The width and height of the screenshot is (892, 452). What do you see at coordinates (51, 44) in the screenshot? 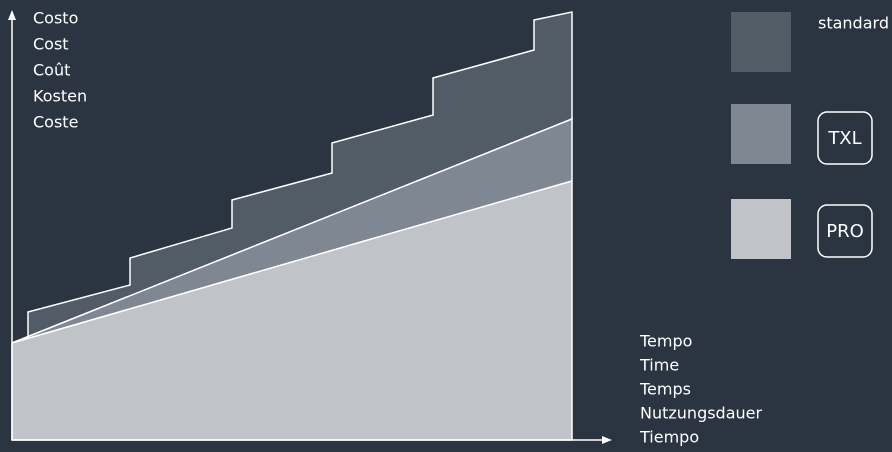
I see `y-axis-label: Cost` at bounding box center [51, 44].